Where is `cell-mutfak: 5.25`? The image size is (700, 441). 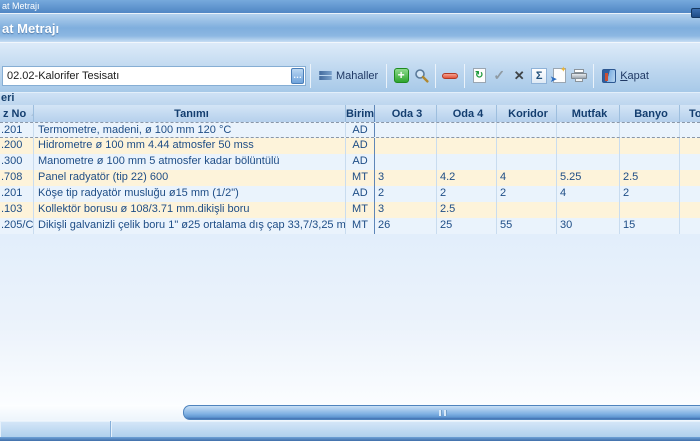
cell-mutfak: 5.25 is located at coordinates (588, 178).